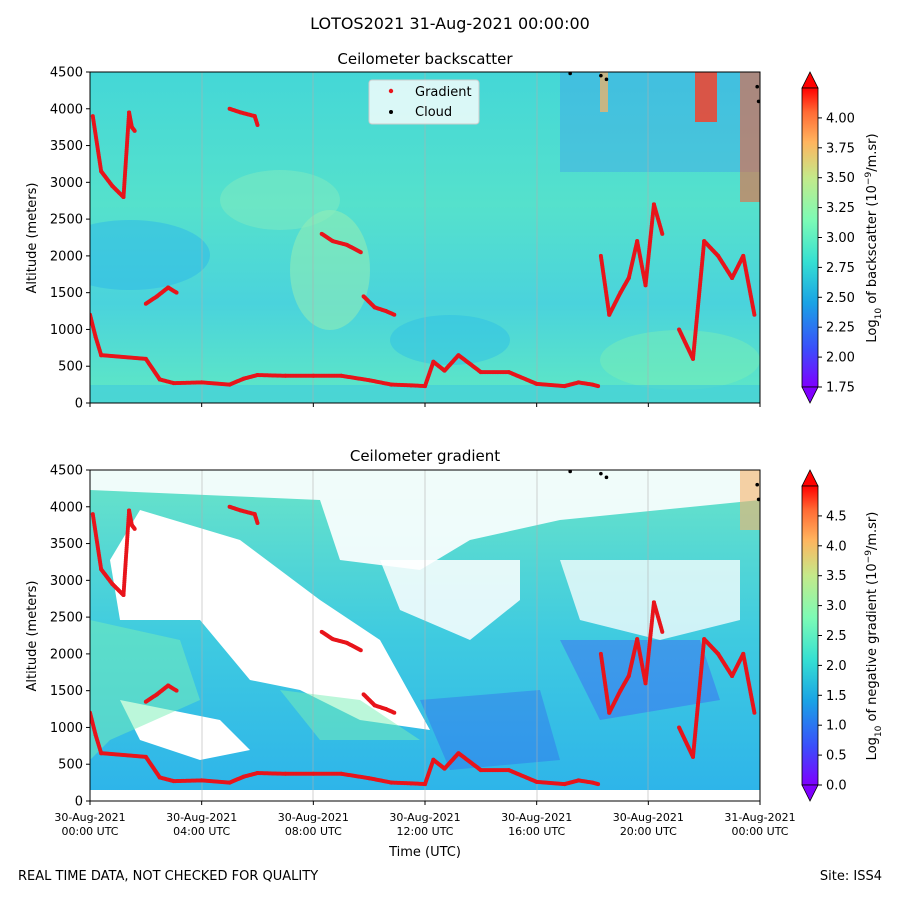 The width and height of the screenshot is (900, 900). Describe the element at coordinates (425, 405) in the screenshot. I see `top-x-axis` at that location.